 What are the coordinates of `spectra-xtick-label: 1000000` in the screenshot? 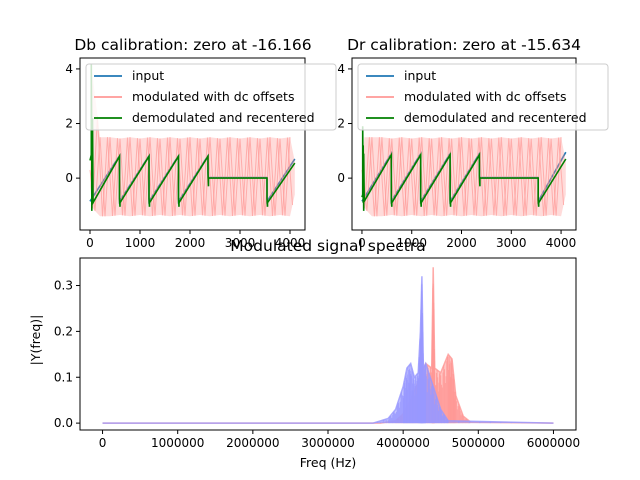 It's located at (177, 443).